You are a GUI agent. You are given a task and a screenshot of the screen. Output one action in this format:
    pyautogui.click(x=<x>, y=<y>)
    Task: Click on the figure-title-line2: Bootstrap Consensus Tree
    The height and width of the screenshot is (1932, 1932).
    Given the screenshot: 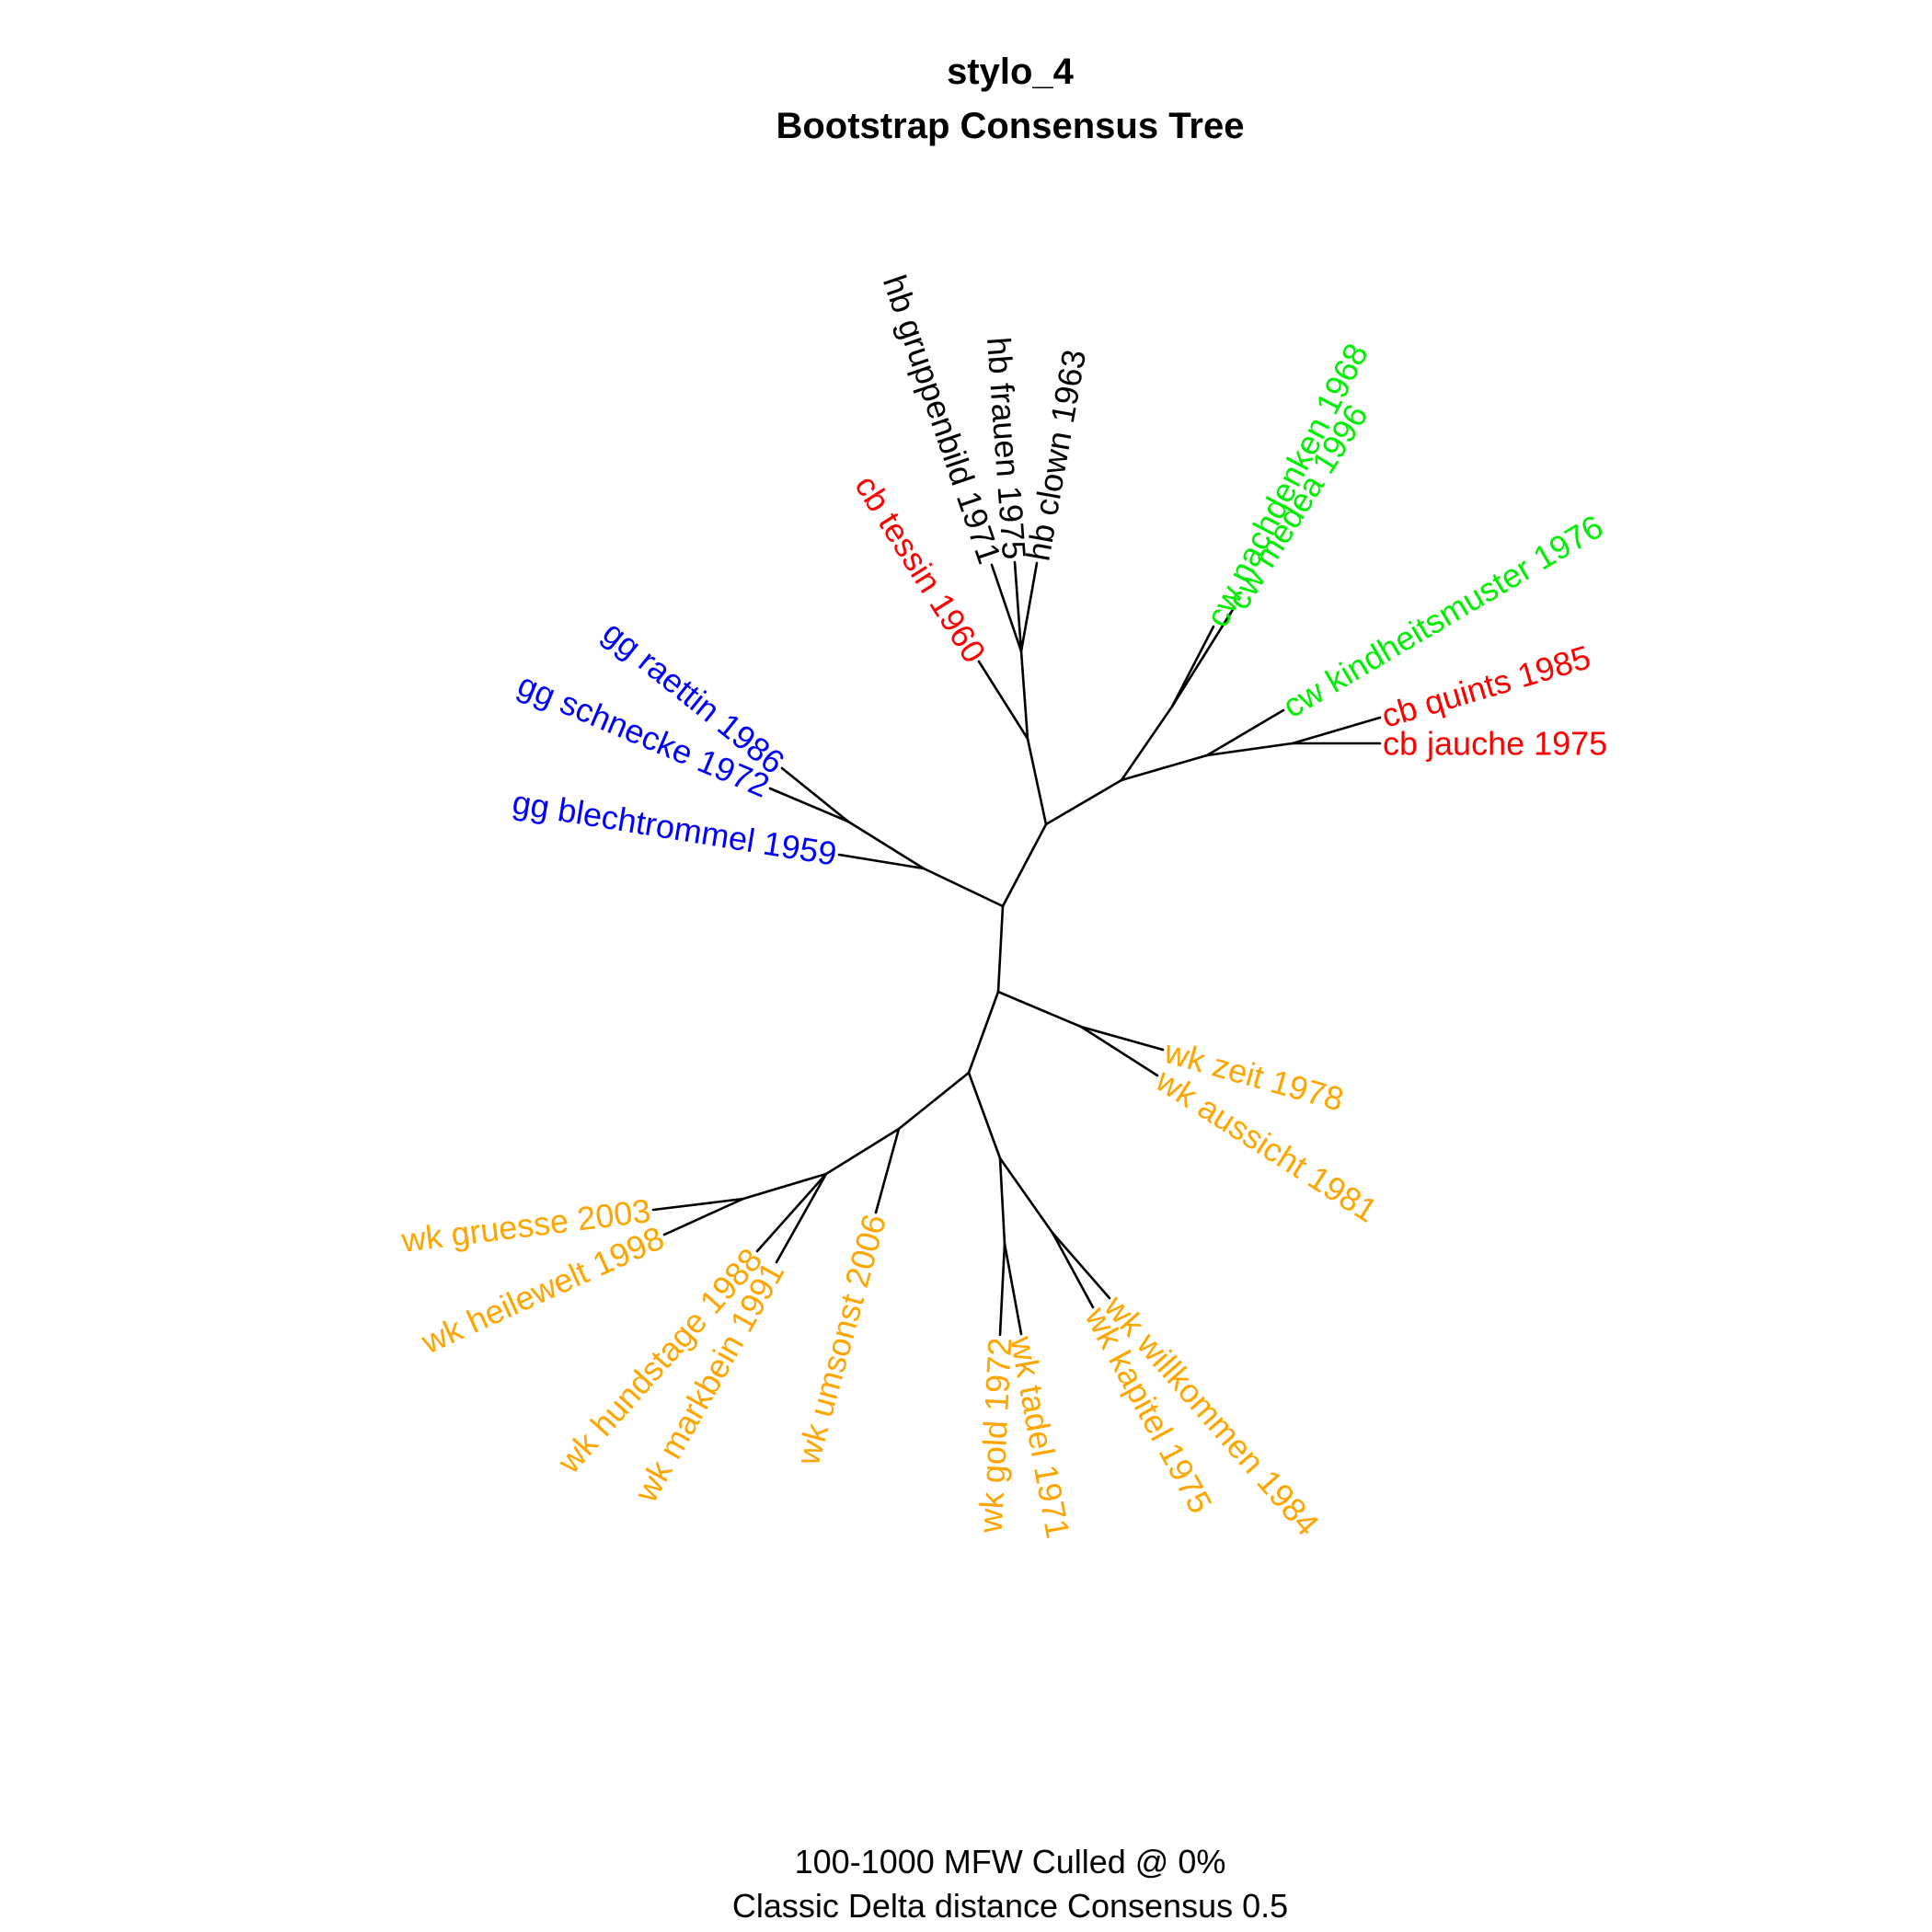 What is the action you would take?
    pyautogui.click(x=1010, y=126)
    